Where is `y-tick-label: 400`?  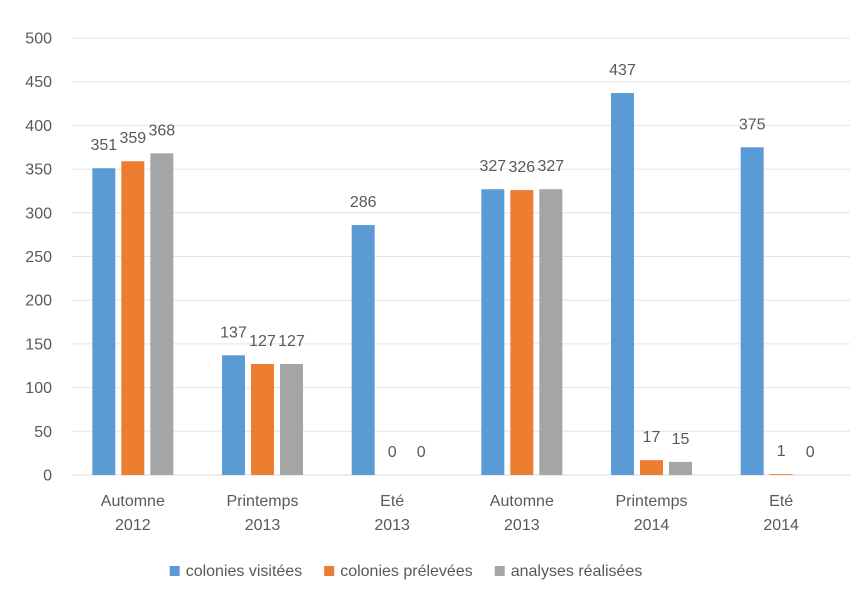
y-tick-label: 400 is located at coordinates (38, 126).